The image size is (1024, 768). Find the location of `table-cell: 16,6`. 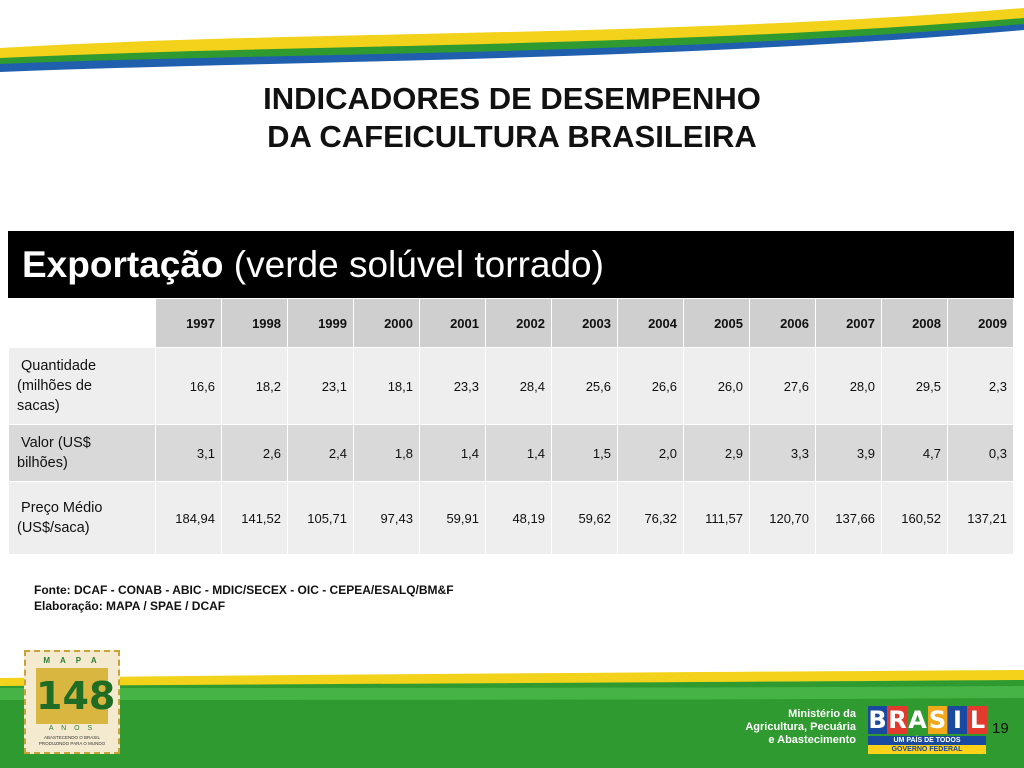

table-cell: 16,6 is located at coordinates (188, 386).